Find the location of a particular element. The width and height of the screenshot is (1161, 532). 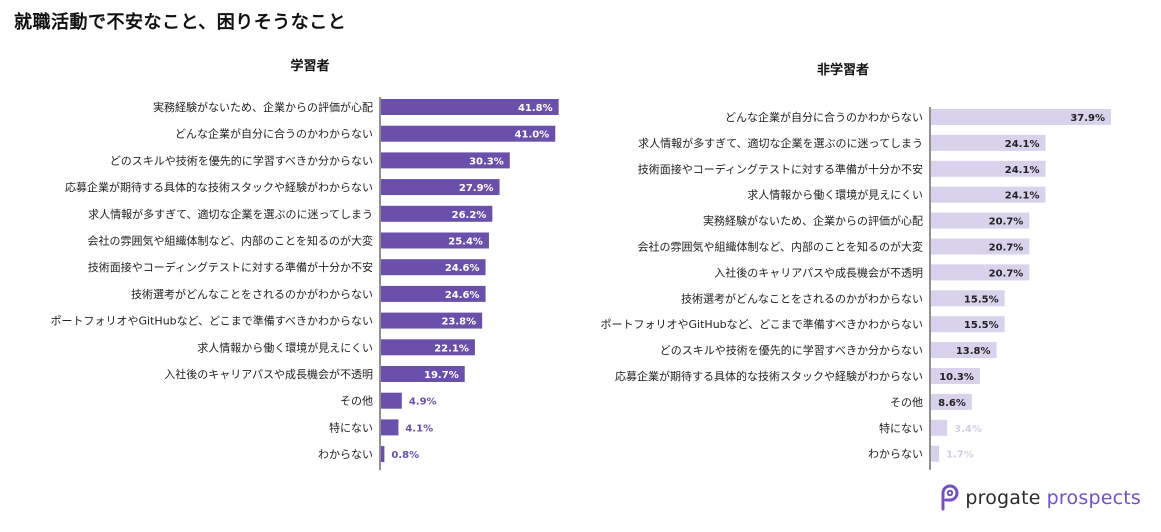

student-chart-title: 学習者 is located at coordinates (310, 66).